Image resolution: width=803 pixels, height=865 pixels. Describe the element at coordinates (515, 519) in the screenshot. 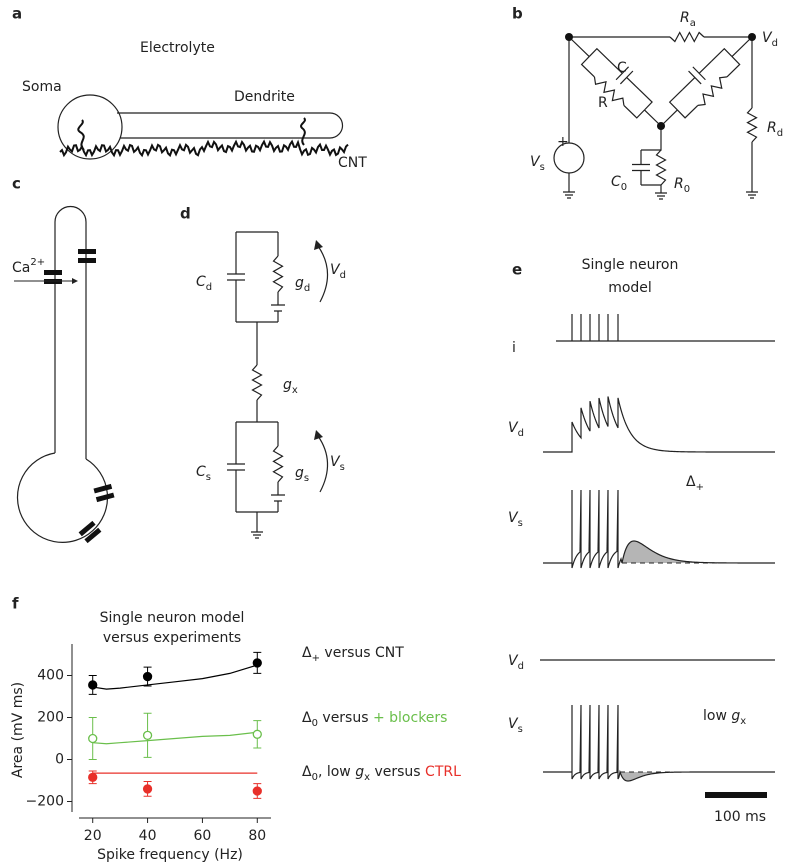

I see `label: Vs` at that location.